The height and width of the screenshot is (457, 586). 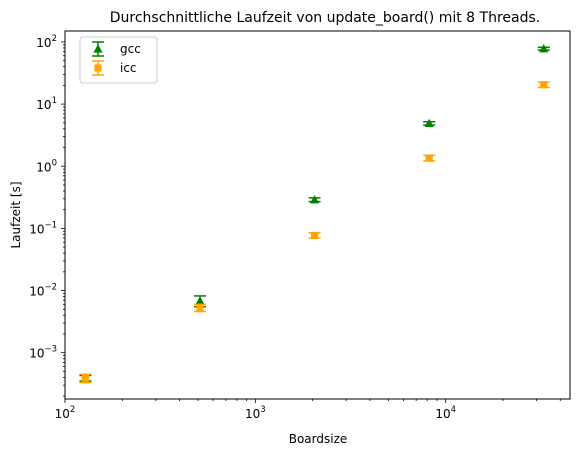 I want to click on y-tick-label-exp: 1, so click(x=54, y=101).